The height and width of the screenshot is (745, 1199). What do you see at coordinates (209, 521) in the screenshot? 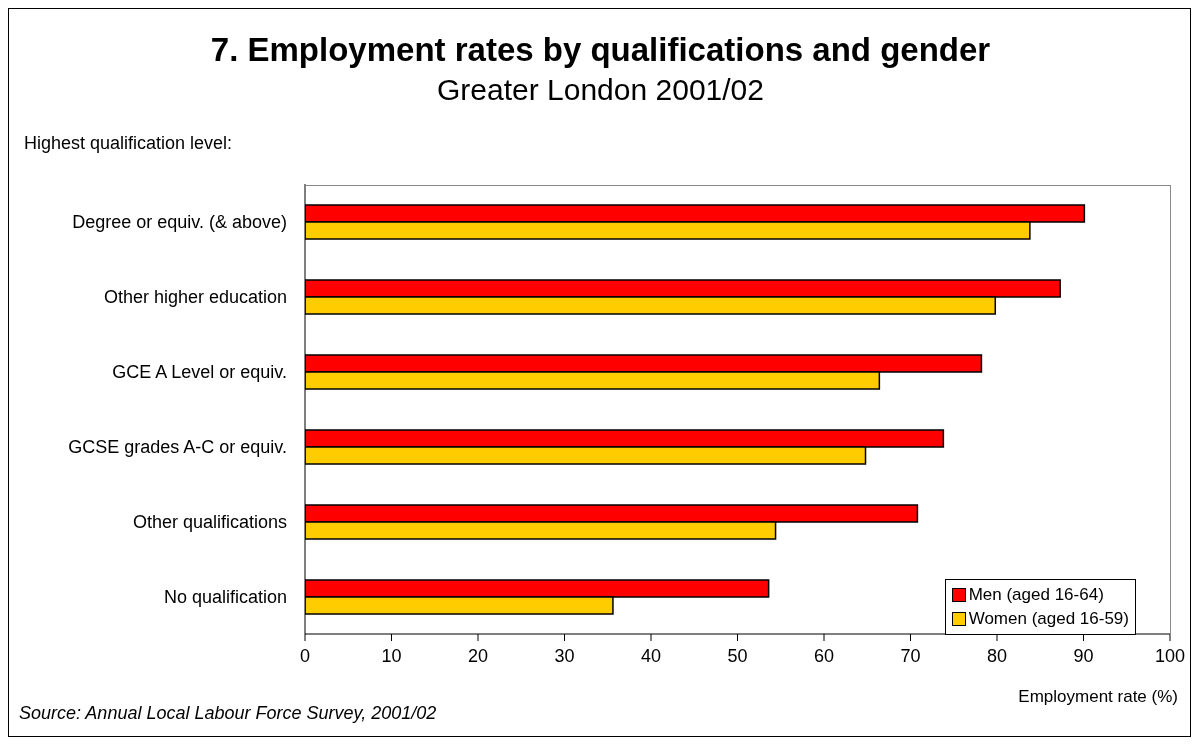
I see `y-tick-label: Other qualifications` at bounding box center [209, 521].